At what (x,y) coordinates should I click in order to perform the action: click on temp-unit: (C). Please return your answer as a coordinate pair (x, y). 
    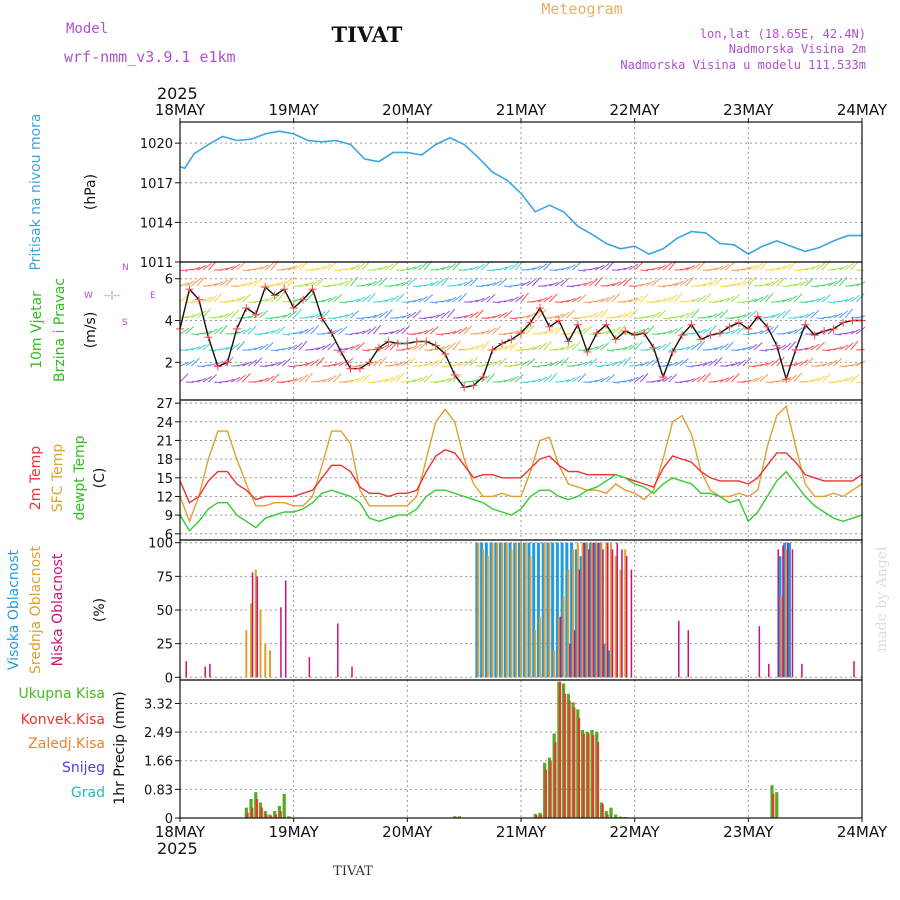
    Looking at the image, I should click on (100, 478).